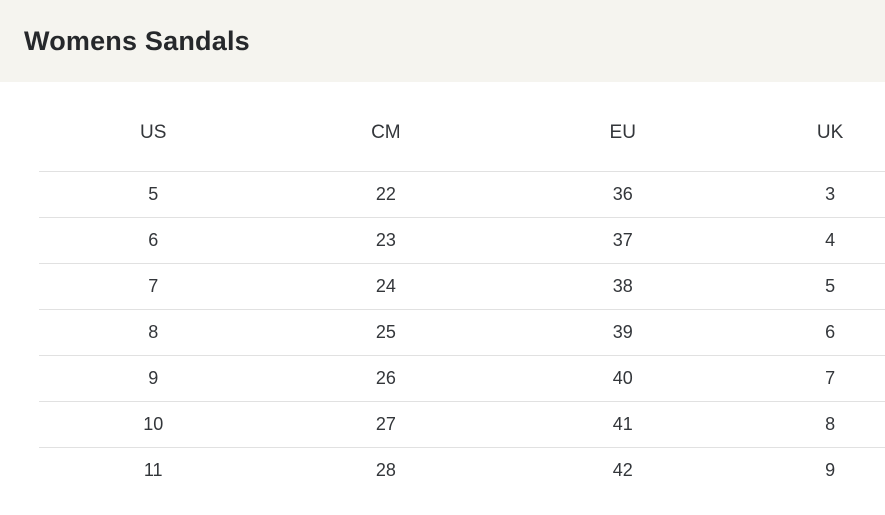 This screenshot has height=515, width=885. I want to click on size-cell: 24, so click(386, 285).